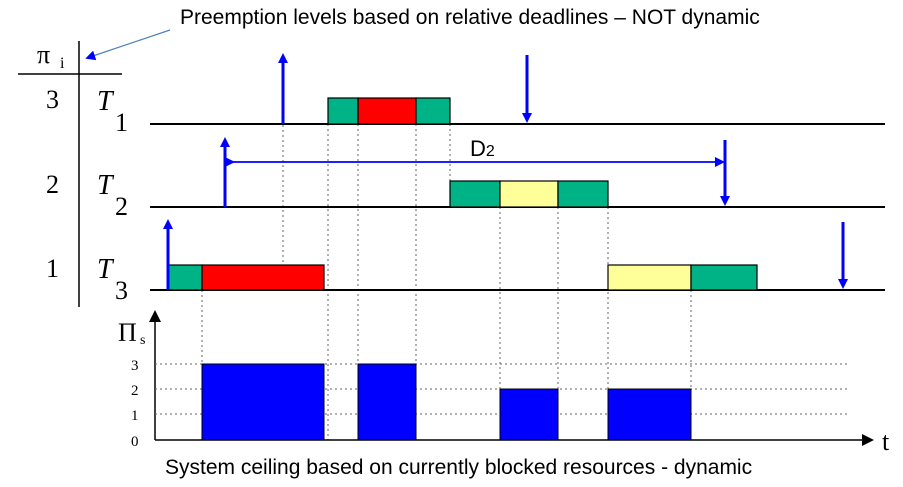 The image size is (903, 487). I want to click on task-3-sub: 3, so click(121, 290).